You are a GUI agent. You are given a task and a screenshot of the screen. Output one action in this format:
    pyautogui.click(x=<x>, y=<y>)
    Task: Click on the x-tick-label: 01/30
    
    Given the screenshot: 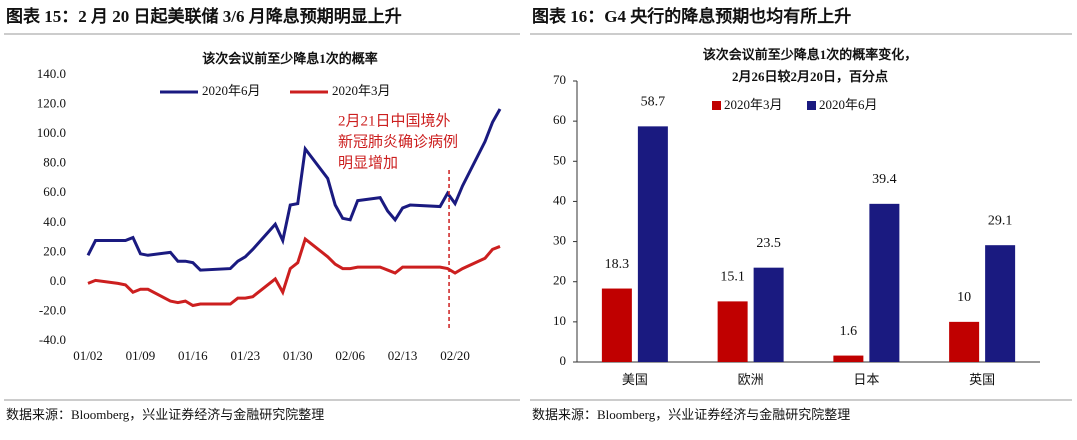 What is the action you would take?
    pyautogui.click(x=298, y=355)
    